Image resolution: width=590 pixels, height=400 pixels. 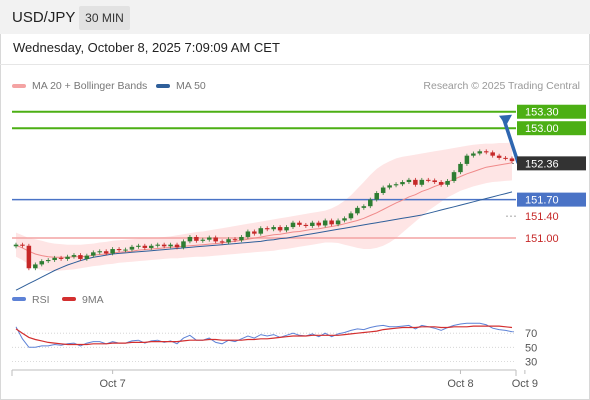 What do you see at coordinates (19, 299) in the screenshot?
I see `legend-swatch-rsi` at bounding box center [19, 299].